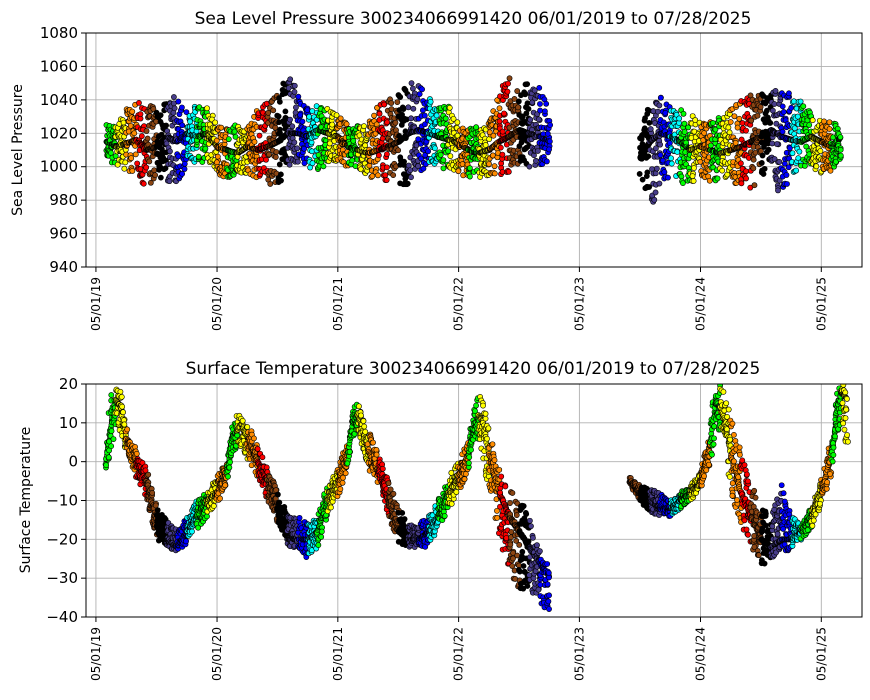  I want to click on pressure-xtick-label: 05/01/23, so click(579, 304).